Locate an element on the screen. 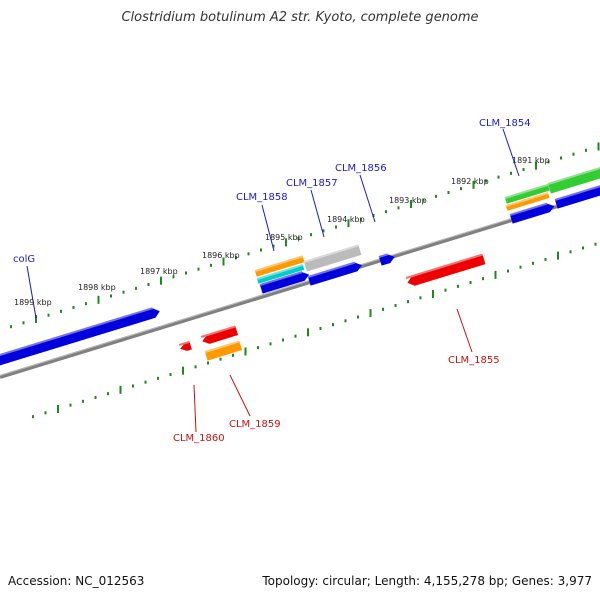 This screenshot has height=600, width=600. scale-label: 1899 kbp is located at coordinates (33, 302).